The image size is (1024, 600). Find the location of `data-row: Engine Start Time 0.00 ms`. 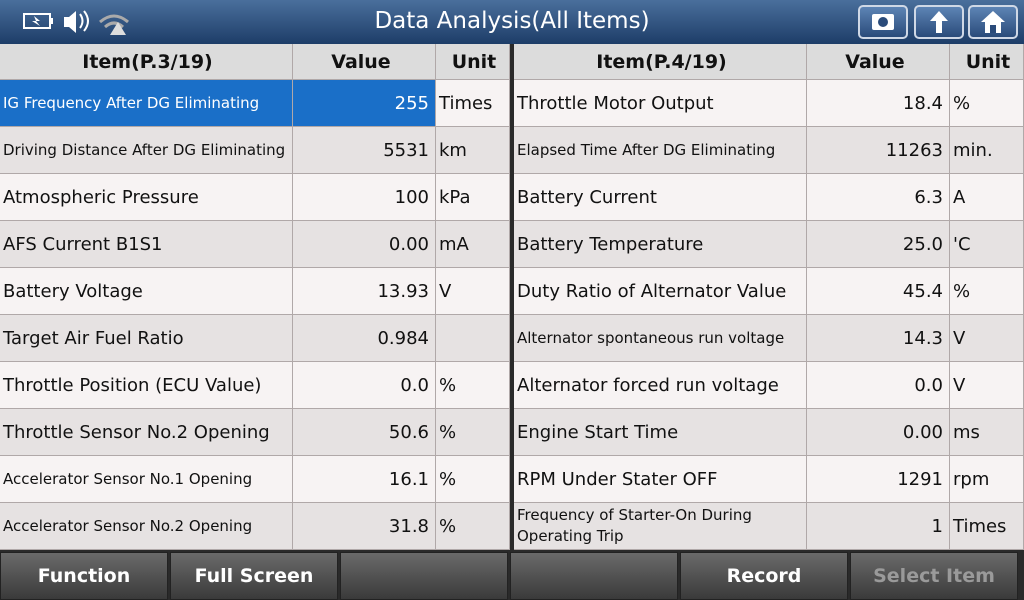

data-row: Engine Start Time 0.00 ms is located at coordinates (769, 432).